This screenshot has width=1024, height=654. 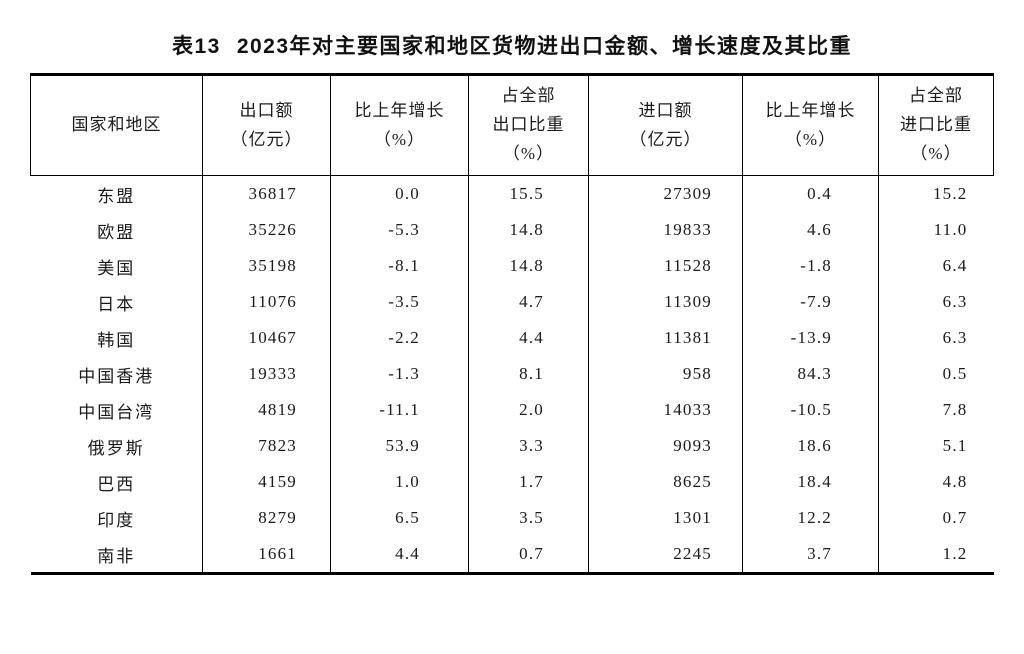 What do you see at coordinates (399, 446) in the screenshot?
I see `cell-export-growth: 53.9` at bounding box center [399, 446].